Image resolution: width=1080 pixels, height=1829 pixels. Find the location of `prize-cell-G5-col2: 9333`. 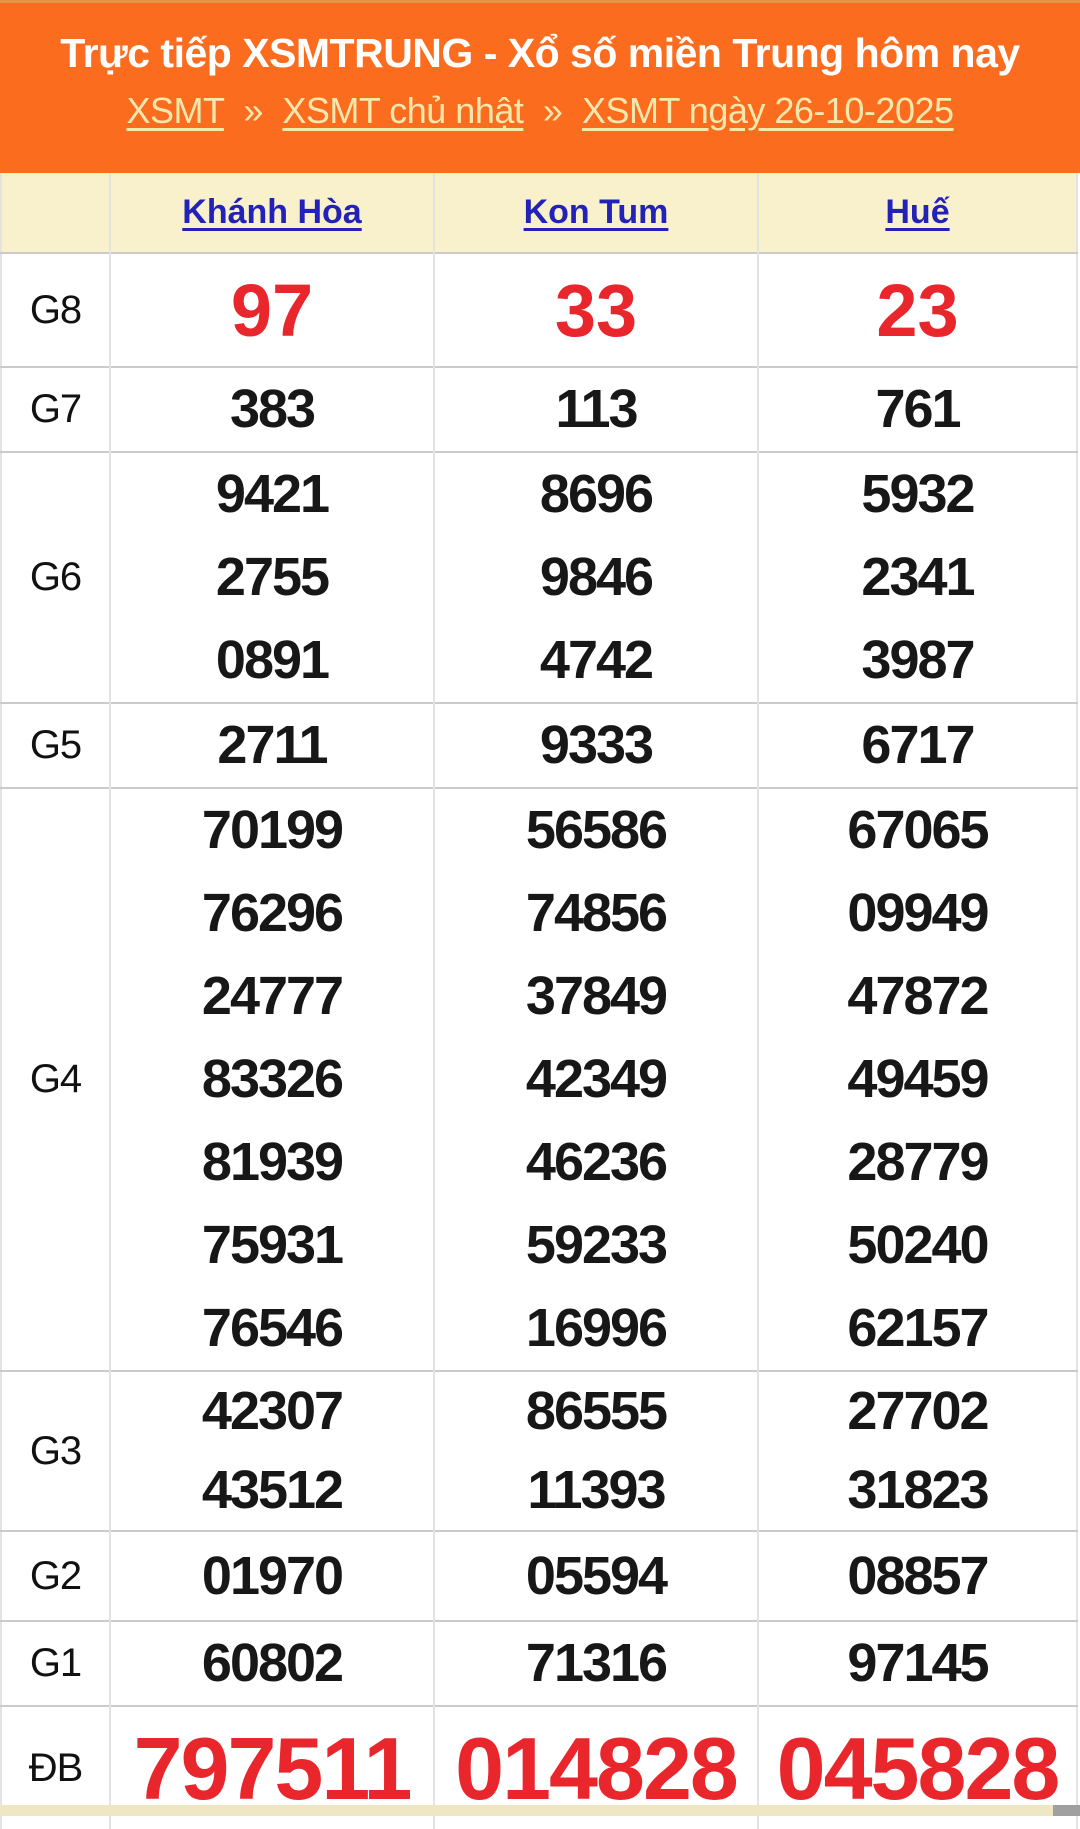

prize-cell-G5-col2: 9333 is located at coordinates (595, 745).